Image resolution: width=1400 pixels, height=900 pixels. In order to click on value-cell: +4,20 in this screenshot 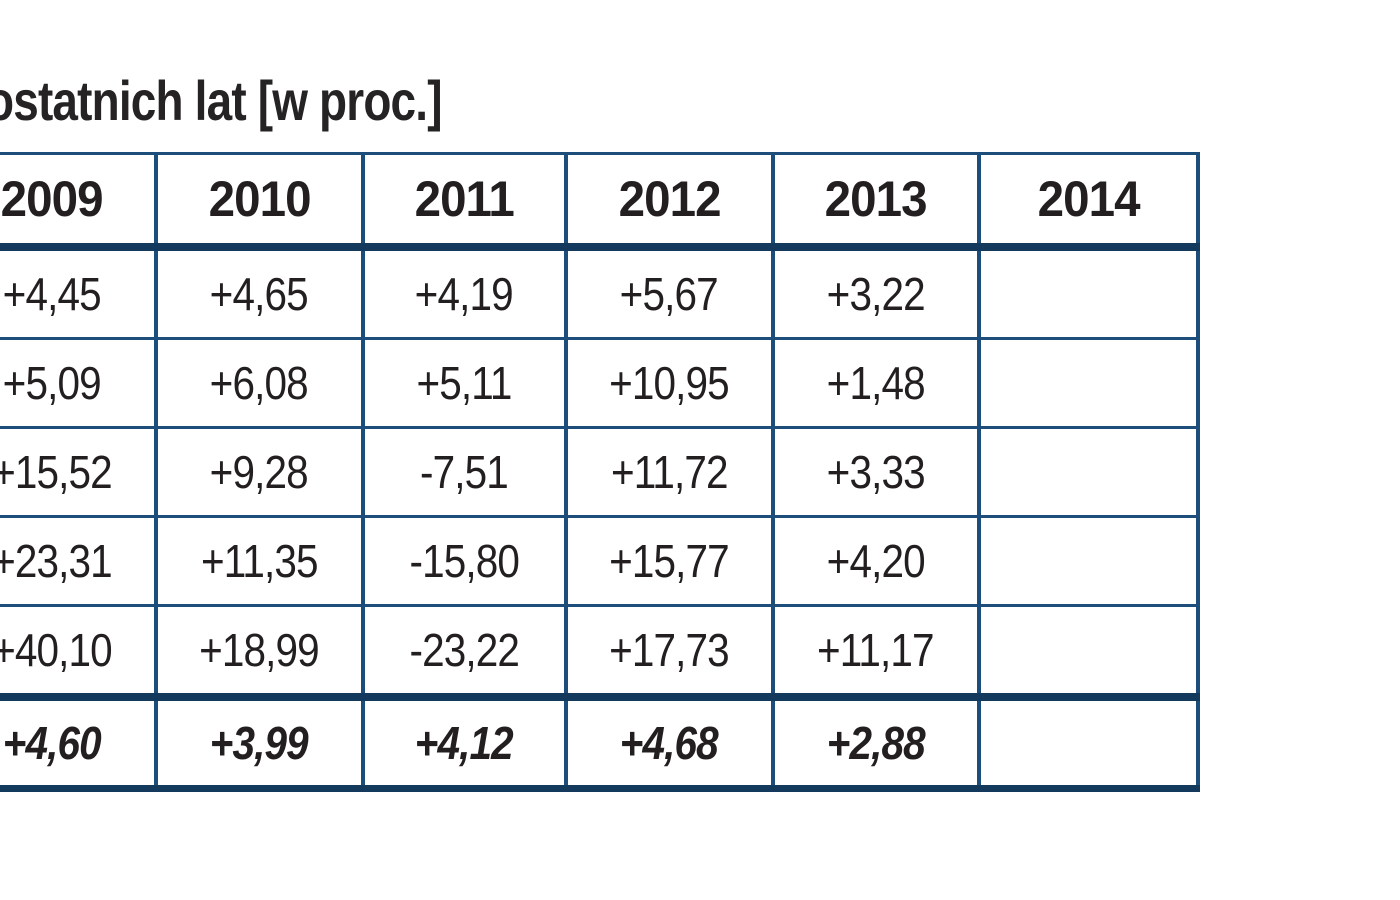, I will do `click(875, 561)`.